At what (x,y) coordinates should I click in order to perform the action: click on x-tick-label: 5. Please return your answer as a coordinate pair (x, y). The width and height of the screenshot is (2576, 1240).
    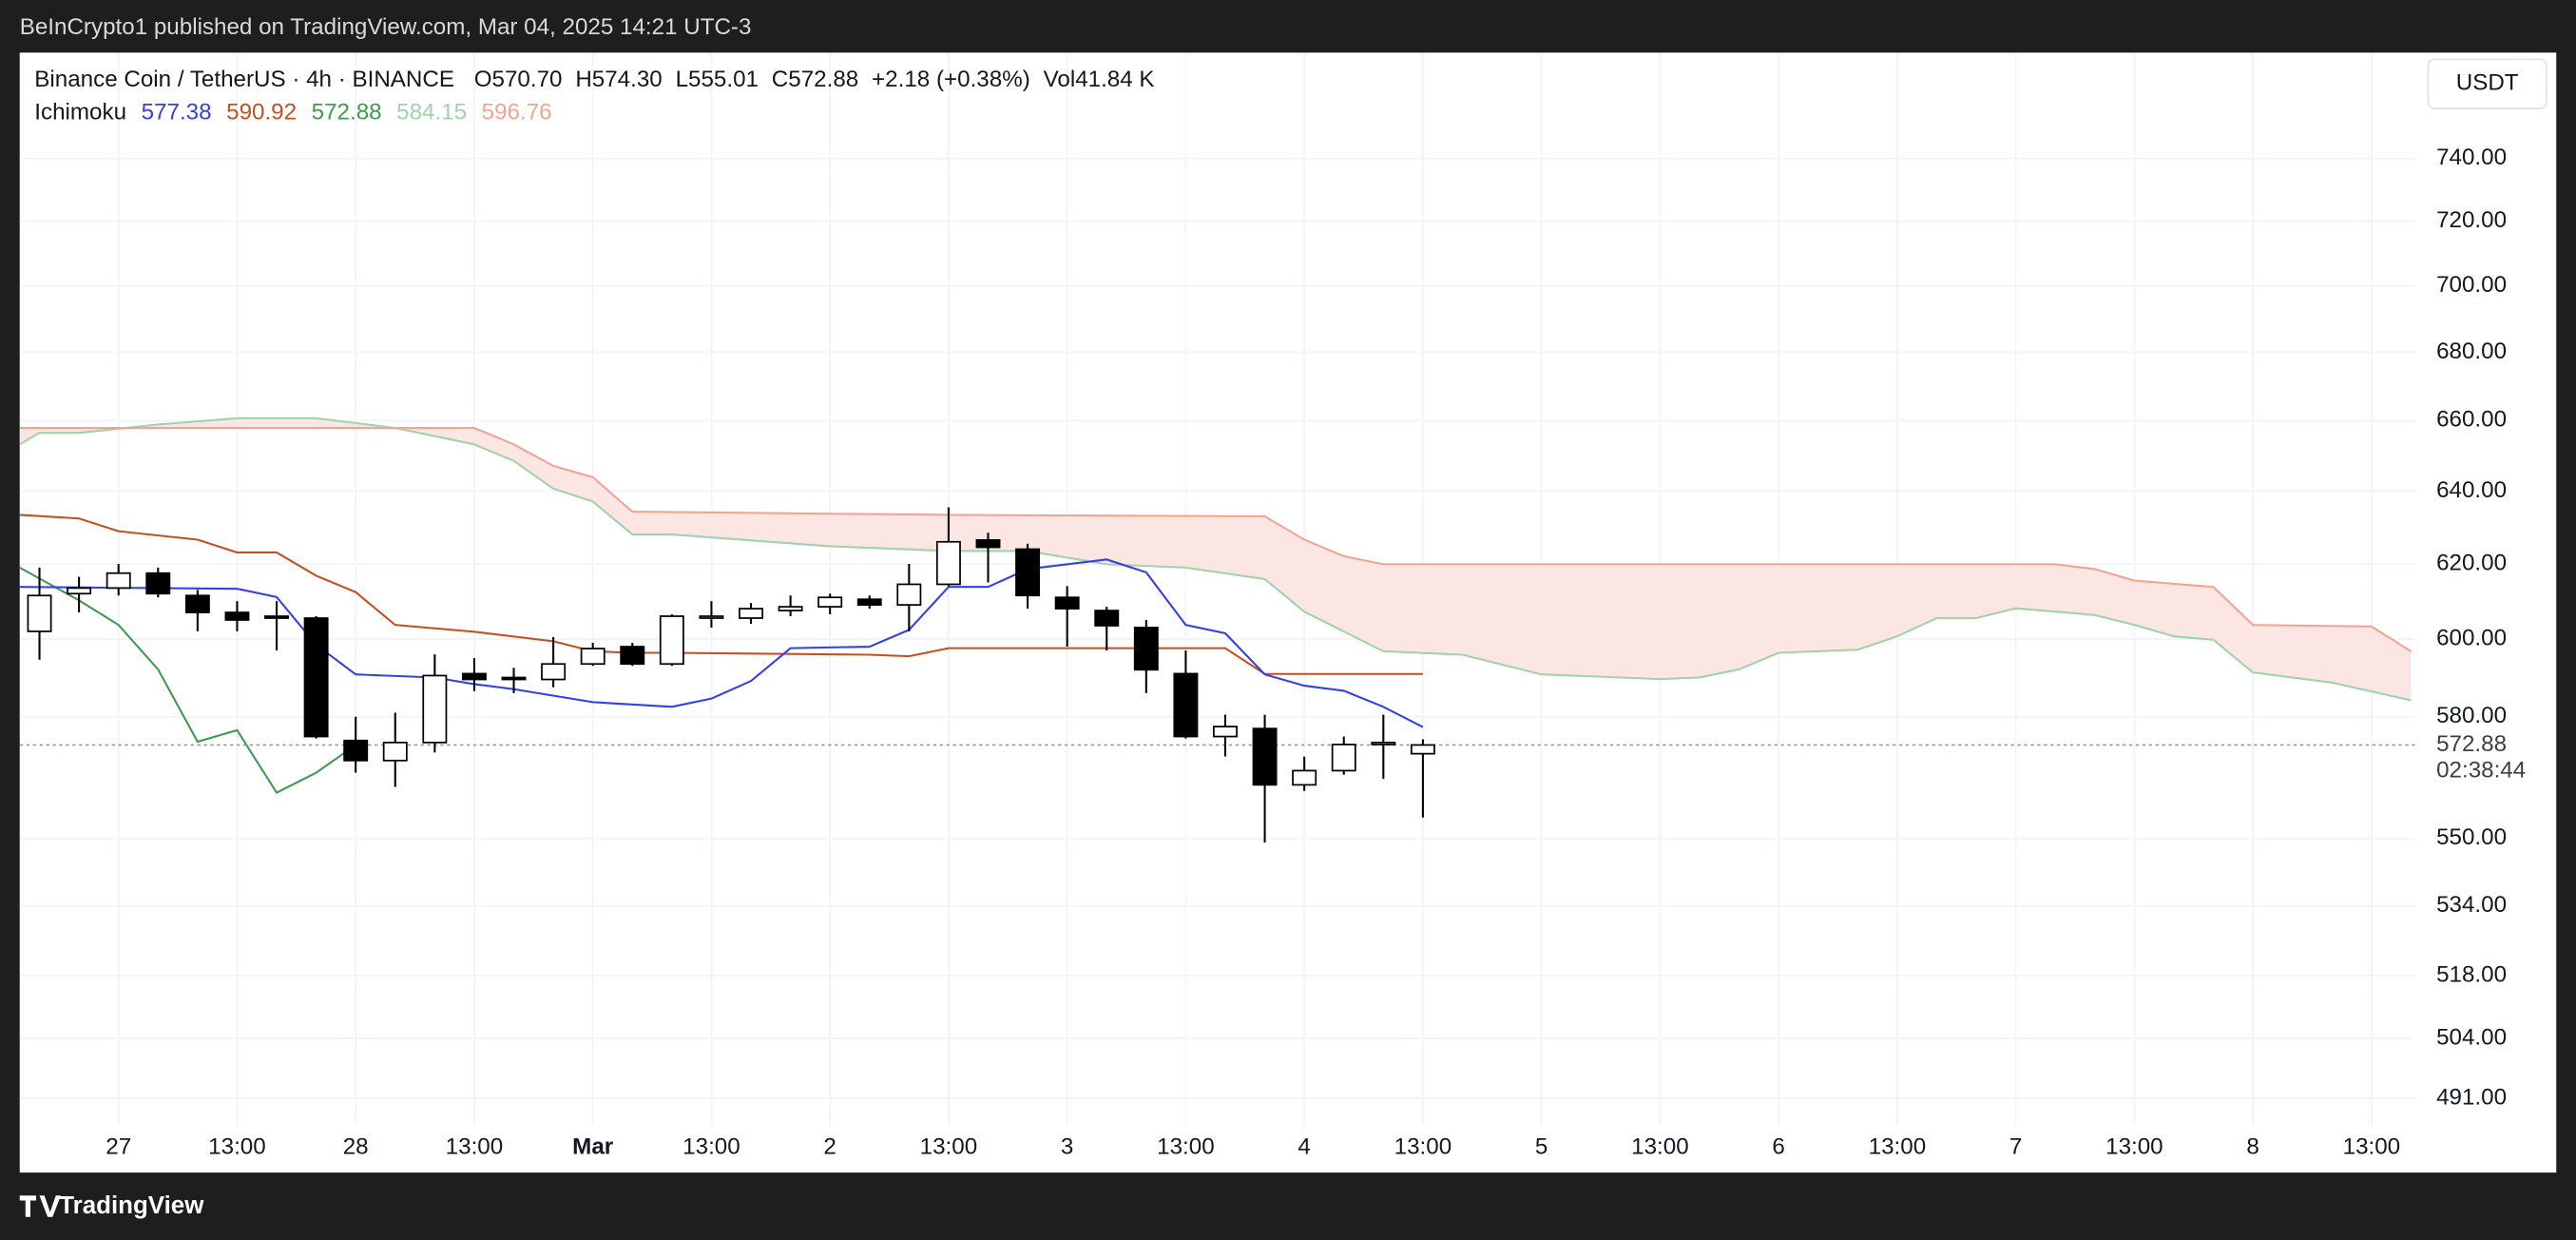
    Looking at the image, I should click on (1541, 1147).